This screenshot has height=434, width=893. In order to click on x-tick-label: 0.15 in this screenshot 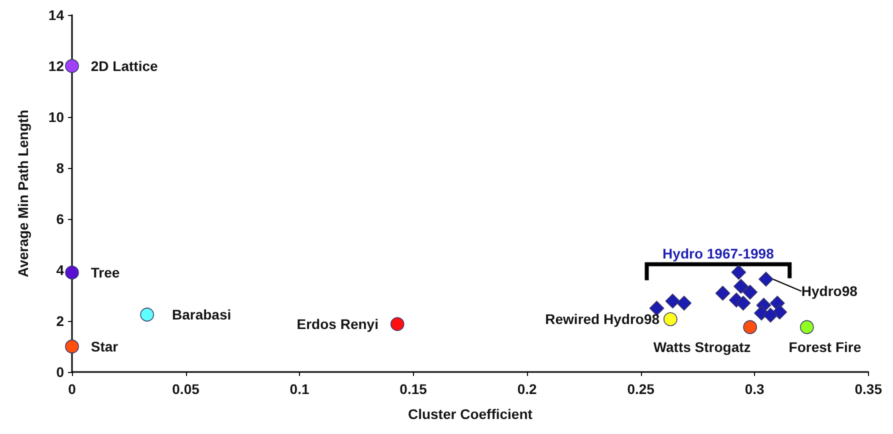, I will do `click(414, 389)`.